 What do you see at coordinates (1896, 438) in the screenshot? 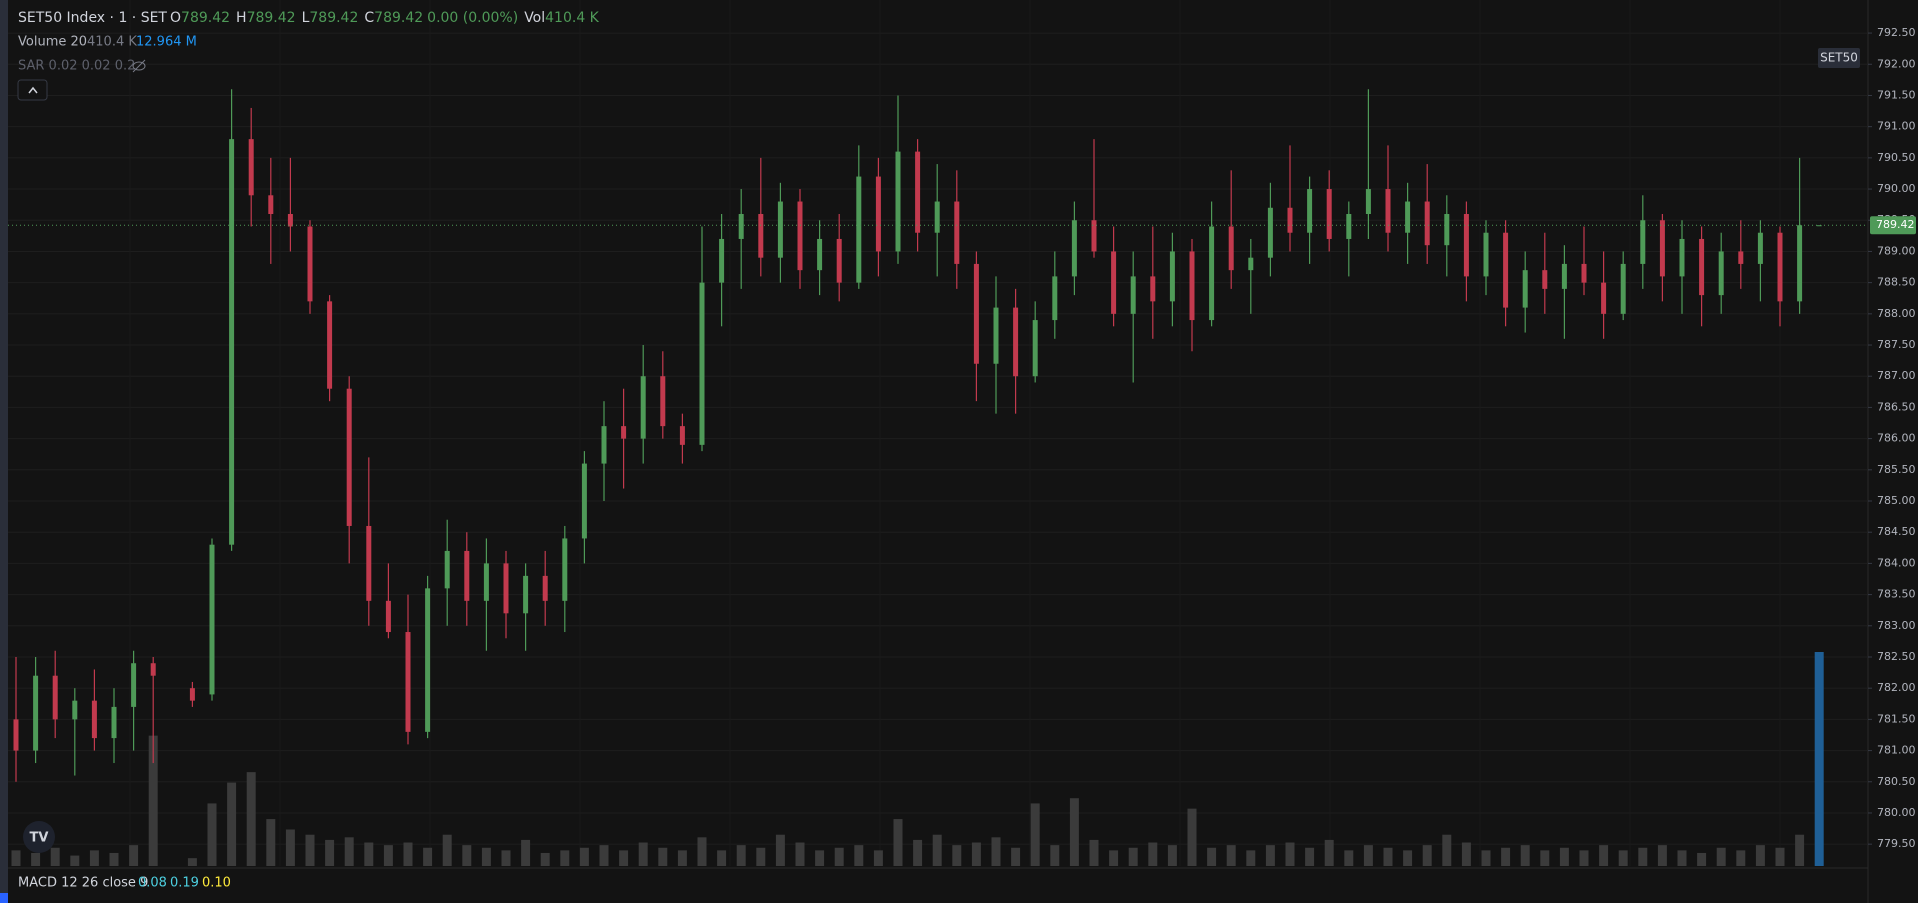
I see `y-tick-label: 786.00` at bounding box center [1896, 438].